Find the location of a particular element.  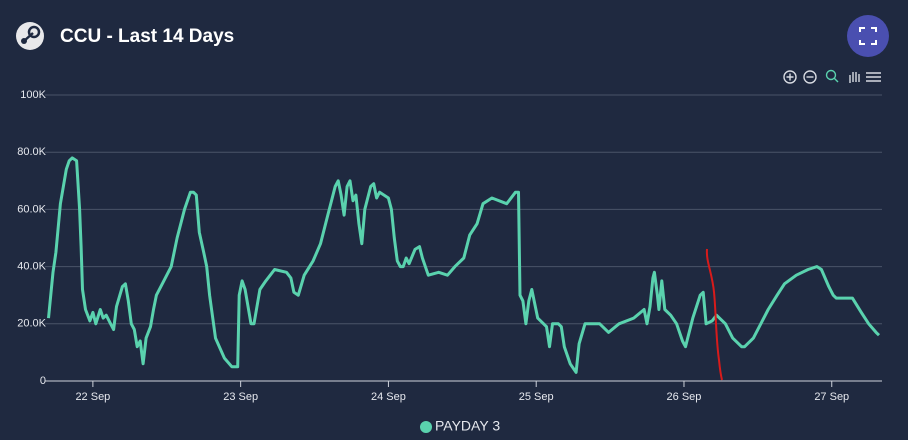

chart-title: CCU - Last 14 Days is located at coordinates (147, 36).